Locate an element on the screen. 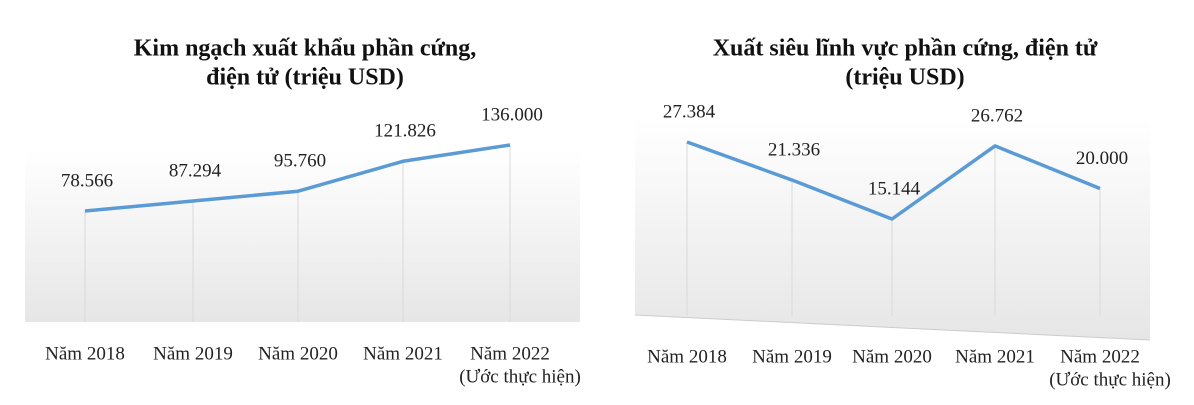  chart-title: Kim ngạch xuất khẩu phần cứng, is located at coordinates (305, 49).